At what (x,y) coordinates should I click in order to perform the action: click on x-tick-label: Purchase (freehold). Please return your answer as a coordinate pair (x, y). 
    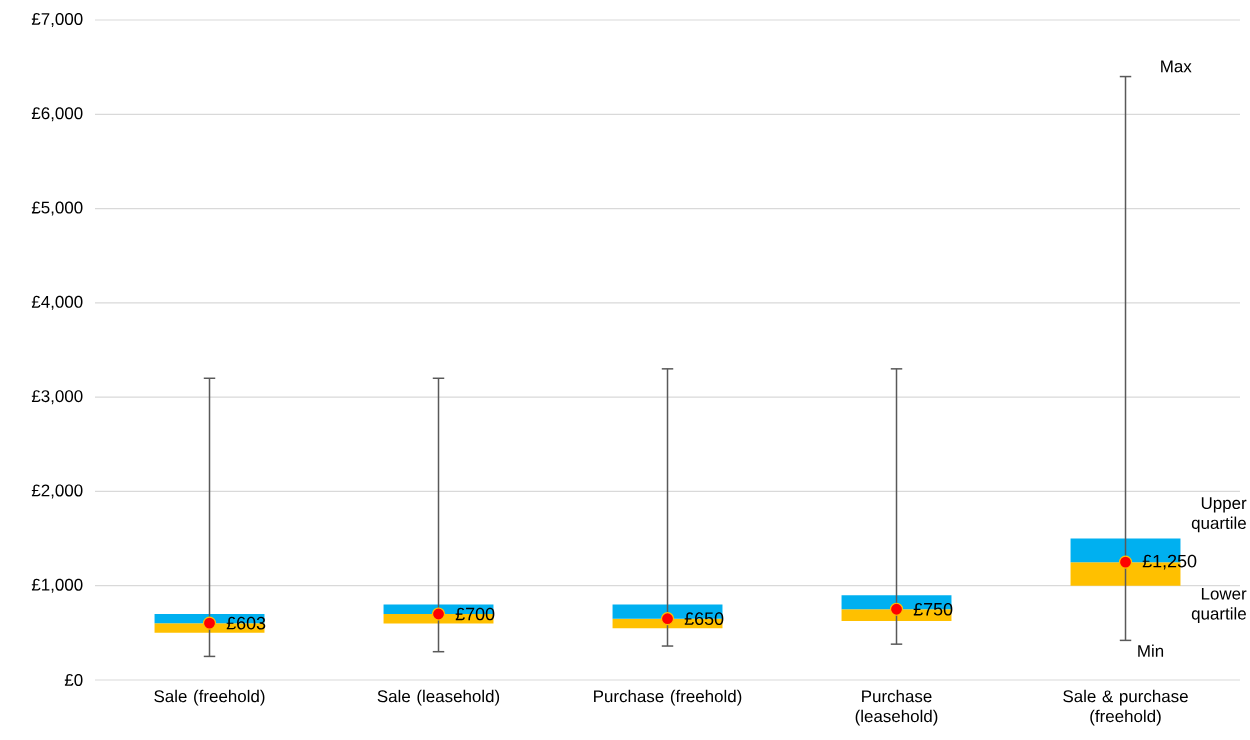
    Looking at the image, I should click on (668, 697).